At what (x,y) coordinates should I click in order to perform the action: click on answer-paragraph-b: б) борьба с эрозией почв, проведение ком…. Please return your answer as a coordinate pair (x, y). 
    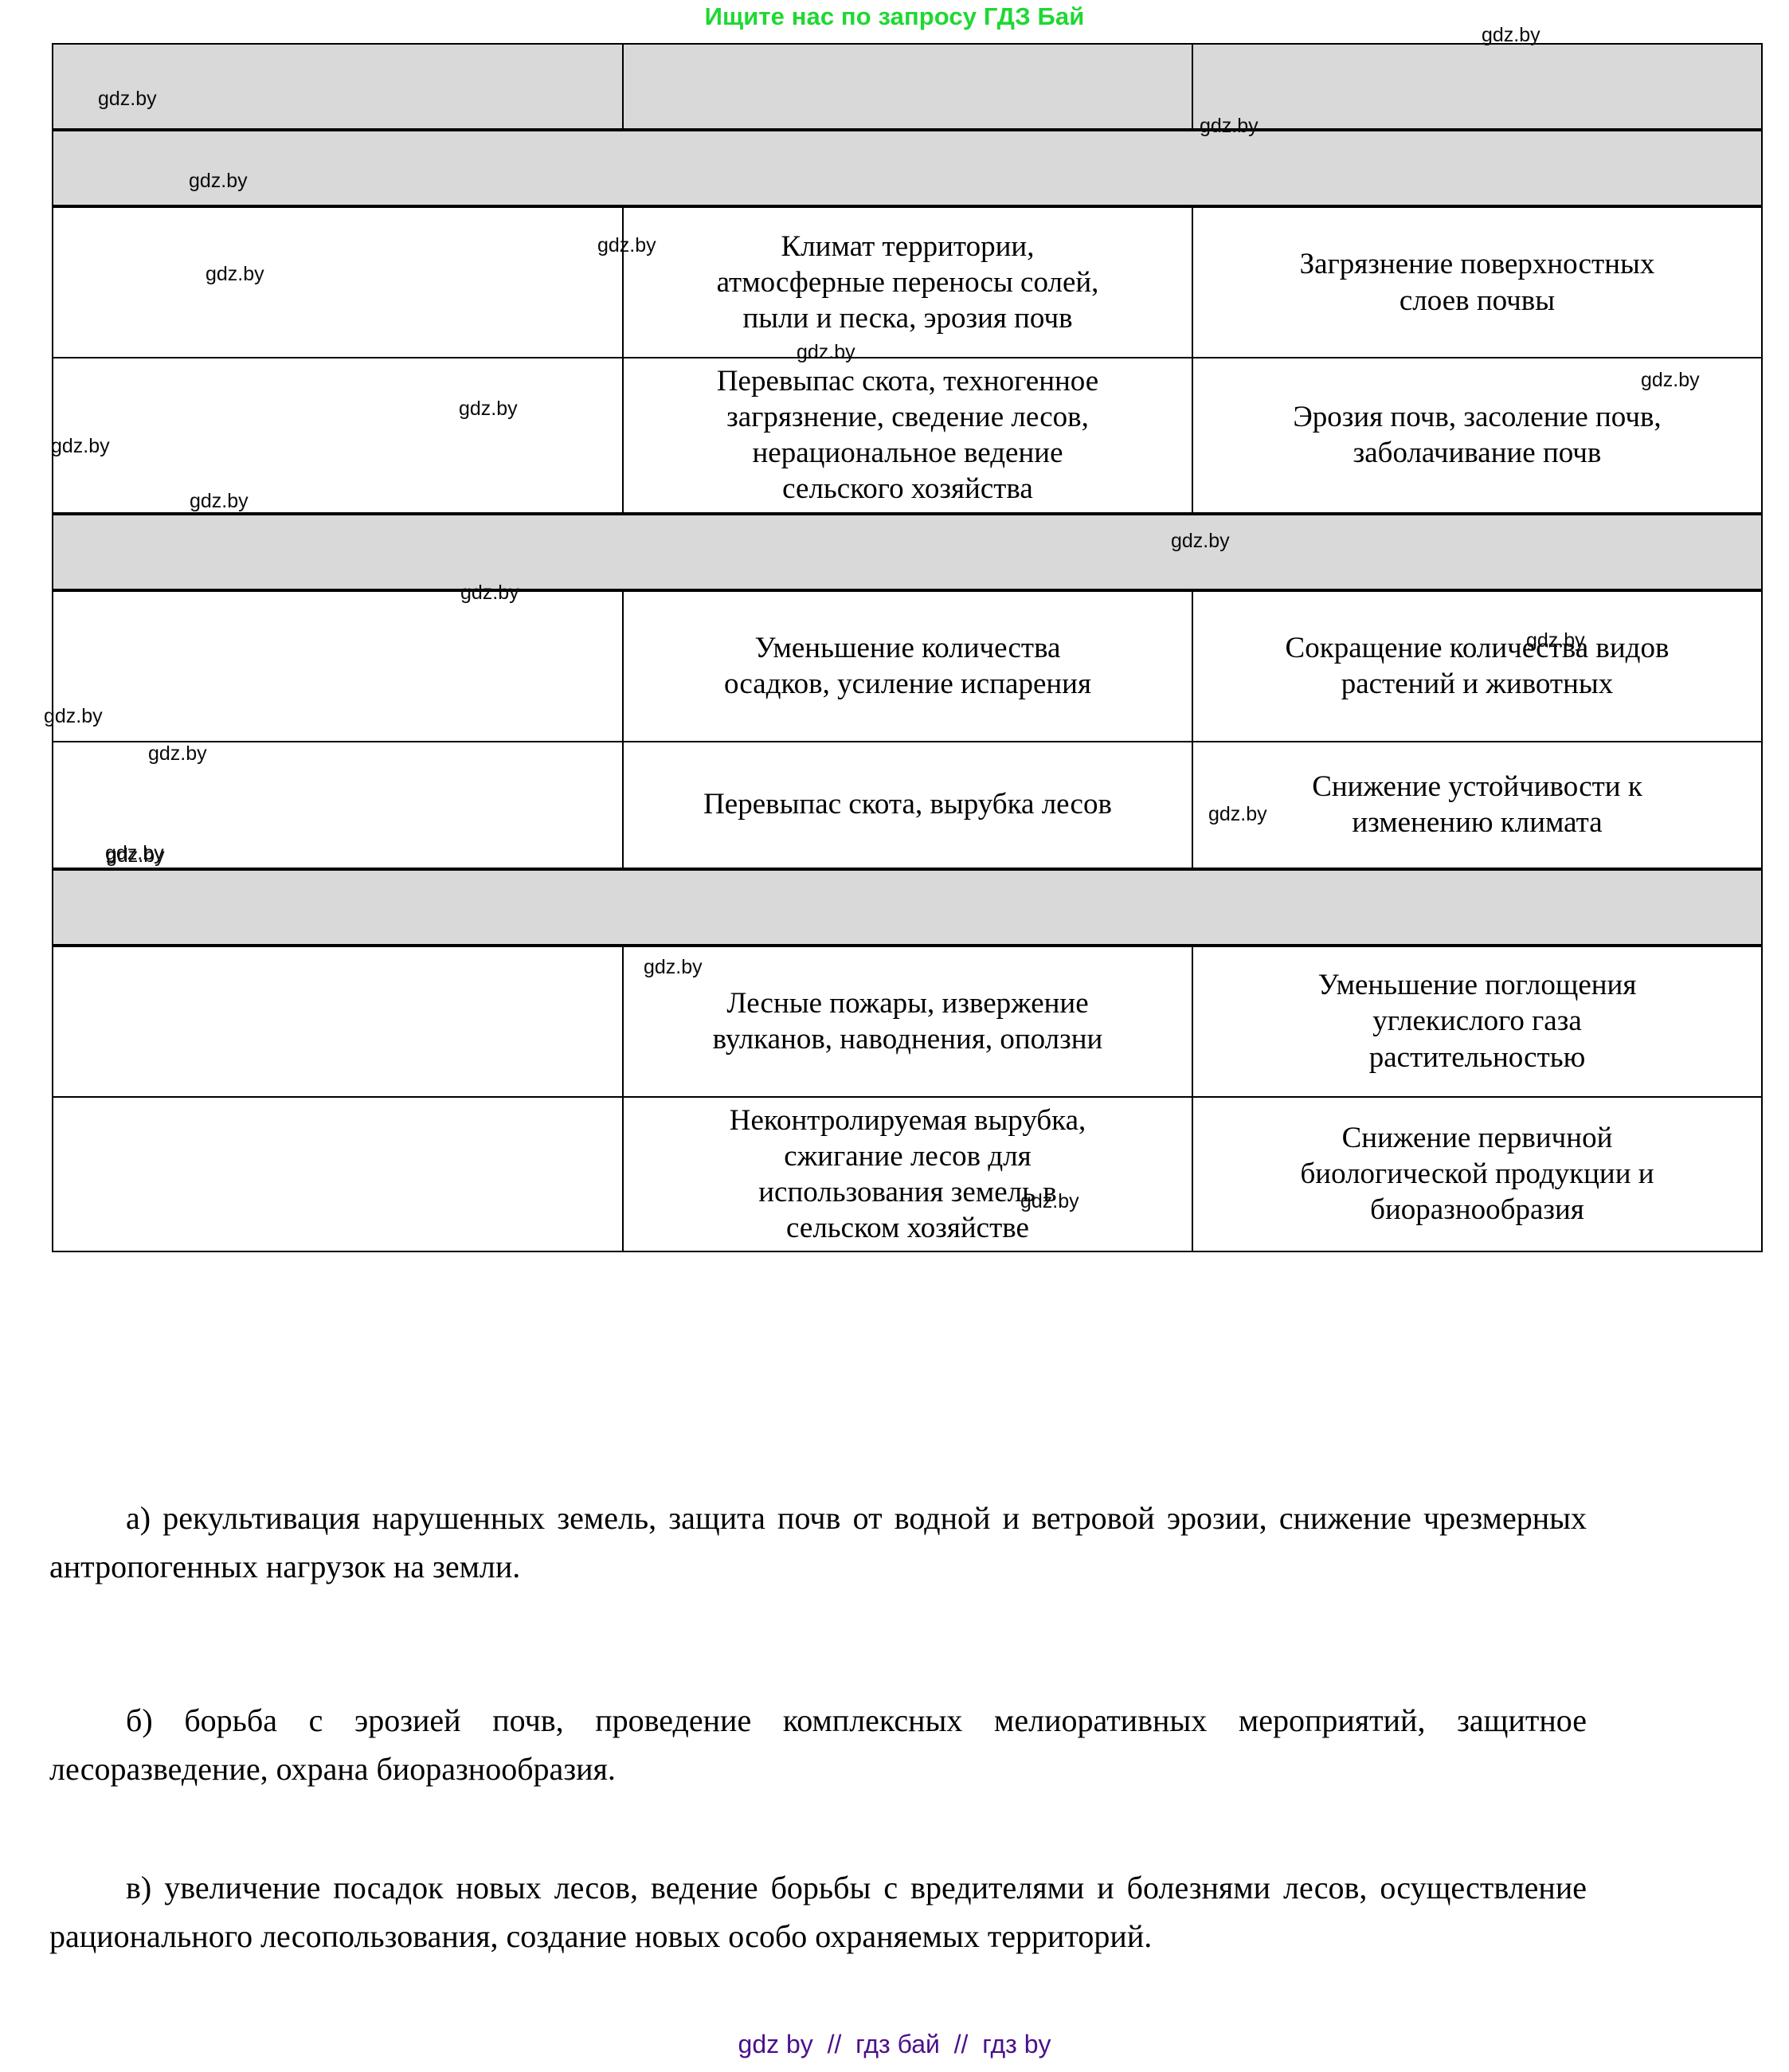
    Looking at the image, I should click on (818, 1744).